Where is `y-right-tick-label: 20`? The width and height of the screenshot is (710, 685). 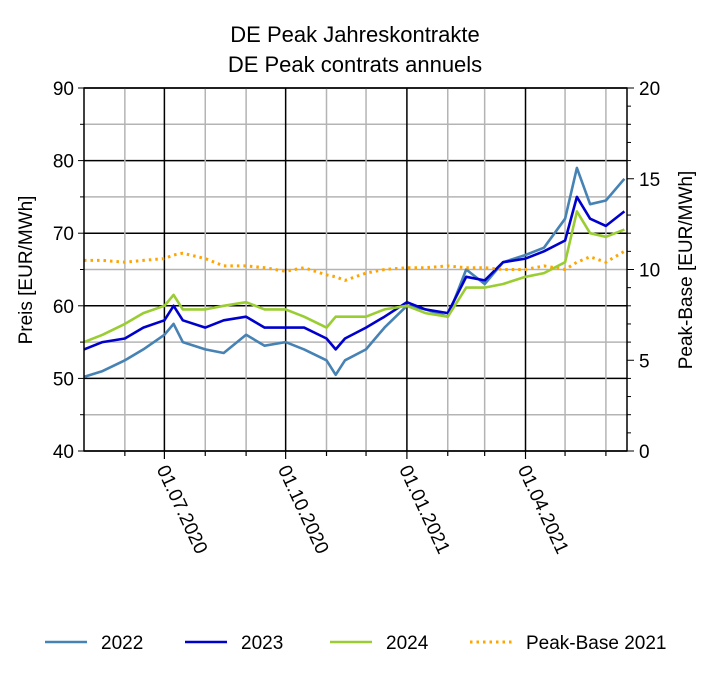
y-right-tick-label: 20 is located at coordinates (649, 89).